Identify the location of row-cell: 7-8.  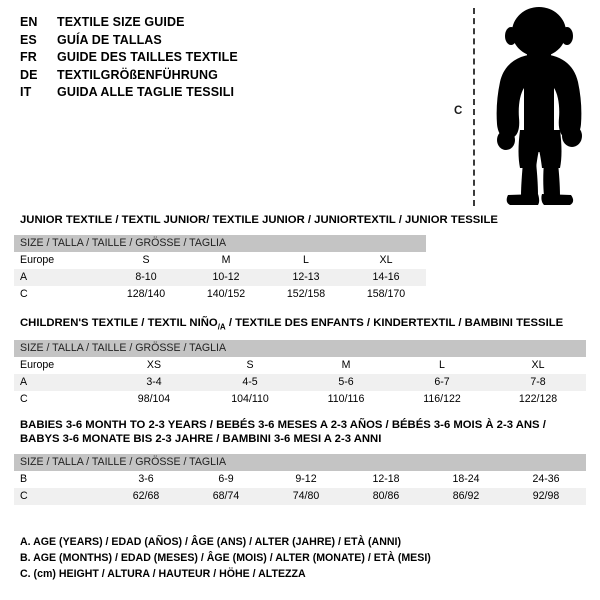
(538, 382).